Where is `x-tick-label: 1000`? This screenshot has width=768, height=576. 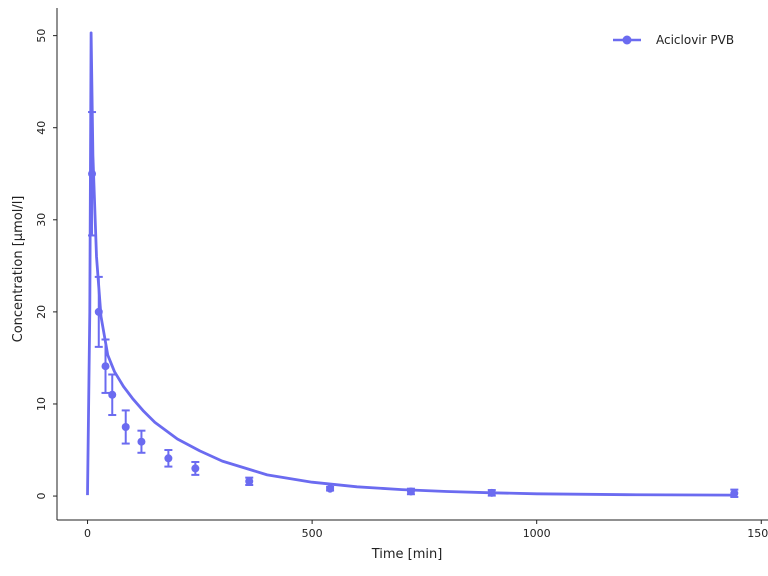 x-tick-label: 1000 is located at coordinates (537, 533).